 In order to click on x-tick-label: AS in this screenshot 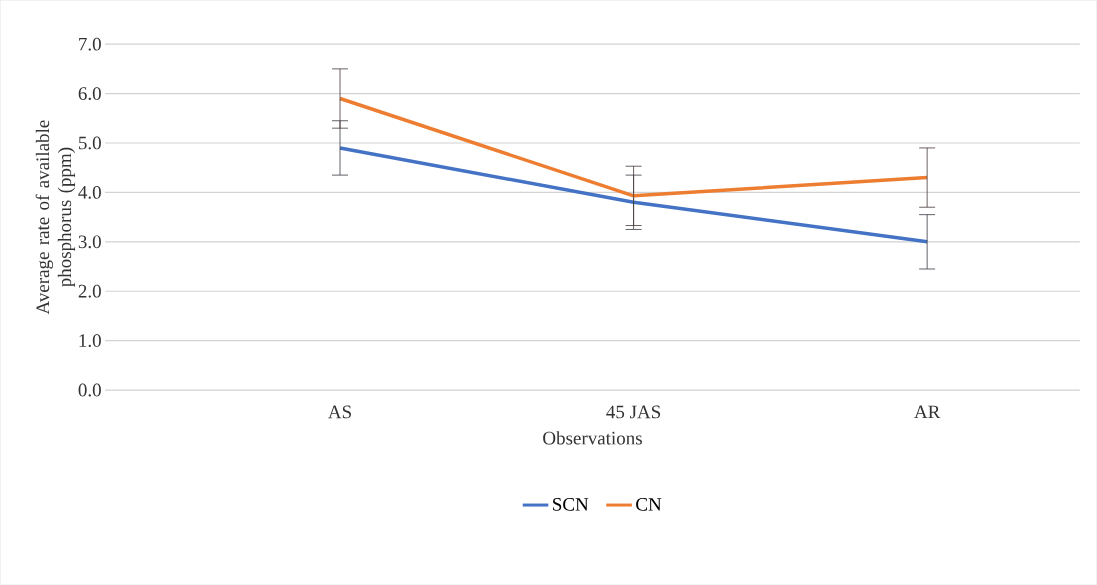, I will do `click(339, 412)`.